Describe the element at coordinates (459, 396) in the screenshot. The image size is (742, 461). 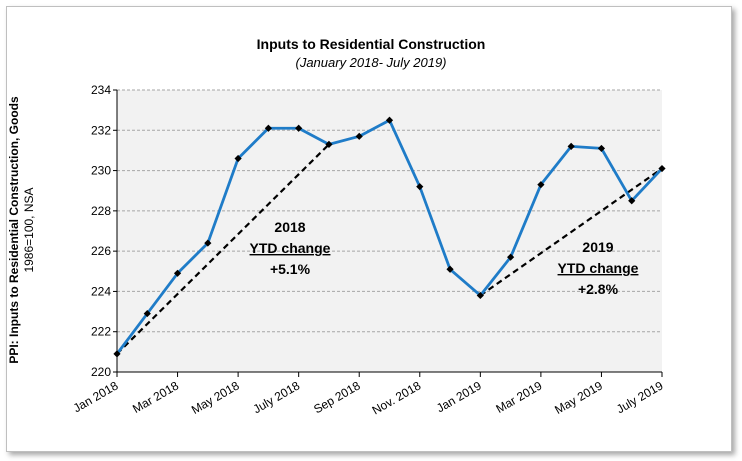
I see `x-tick-label: Jan 2019` at that location.